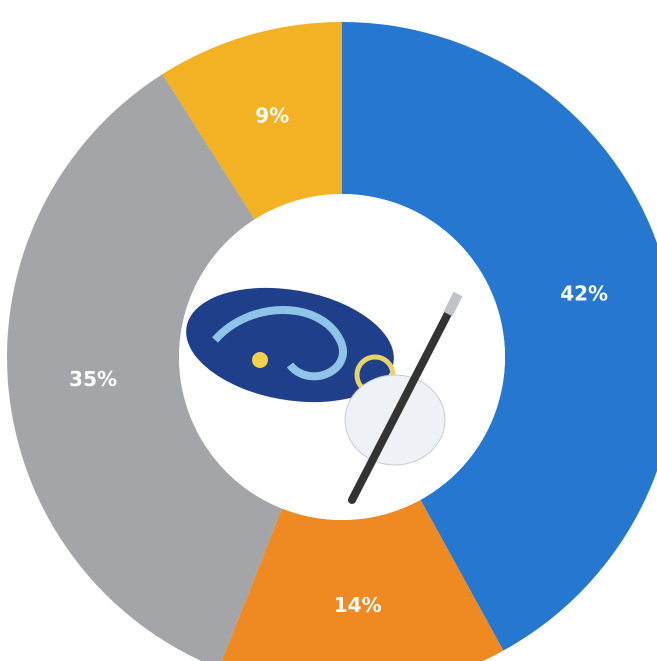 The image size is (657, 661). What do you see at coordinates (584, 293) in the screenshot?
I see `value-label: 42%` at bounding box center [584, 293].